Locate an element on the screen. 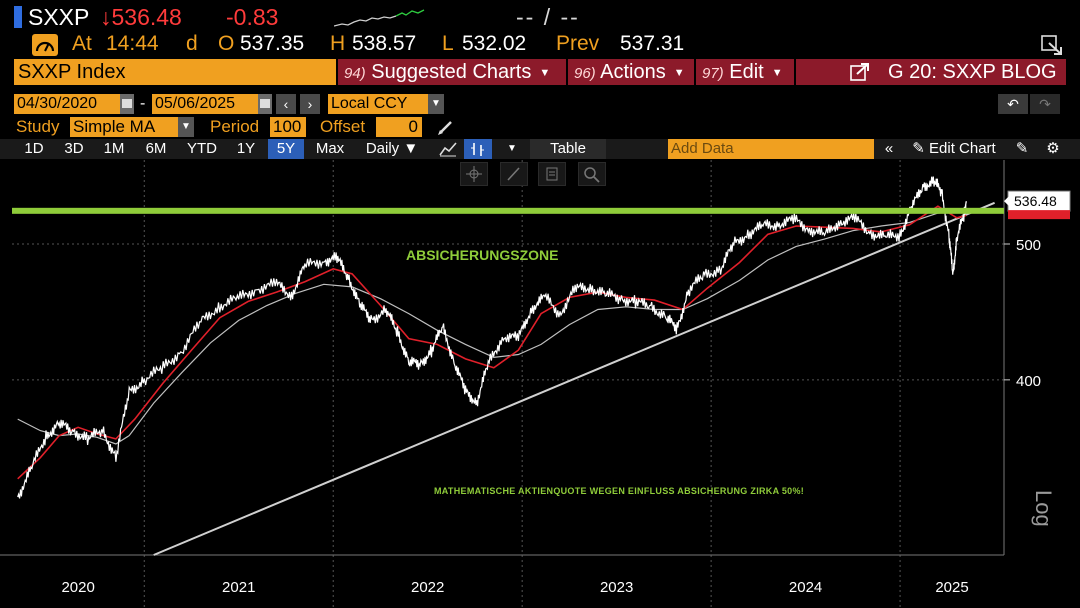 This screenshot has width=1080, height=608. export-icon is located at coordinates (1052, 45).